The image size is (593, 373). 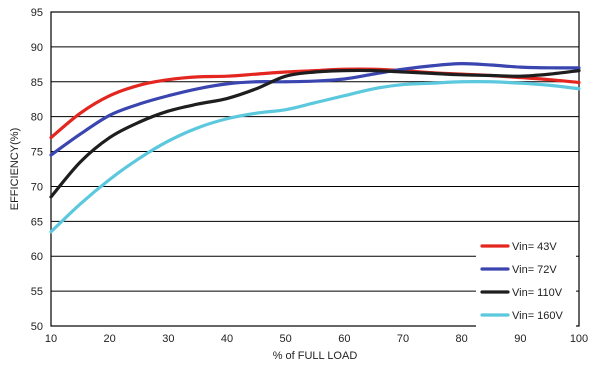 What do you see at coordinates (37, 327) in the screenshot?
I see `y-tick-label: 50` at bounding box center [37, 327].